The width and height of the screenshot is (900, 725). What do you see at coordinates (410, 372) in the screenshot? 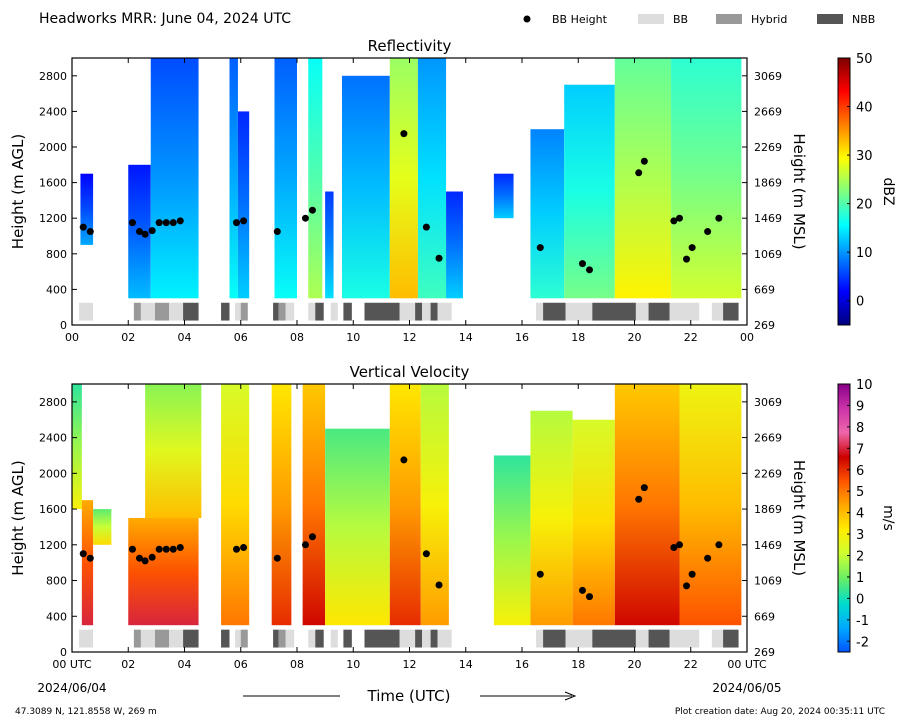
I see `panel-title-velocity: Vertical Velocity` at bounding box center [410, 372].